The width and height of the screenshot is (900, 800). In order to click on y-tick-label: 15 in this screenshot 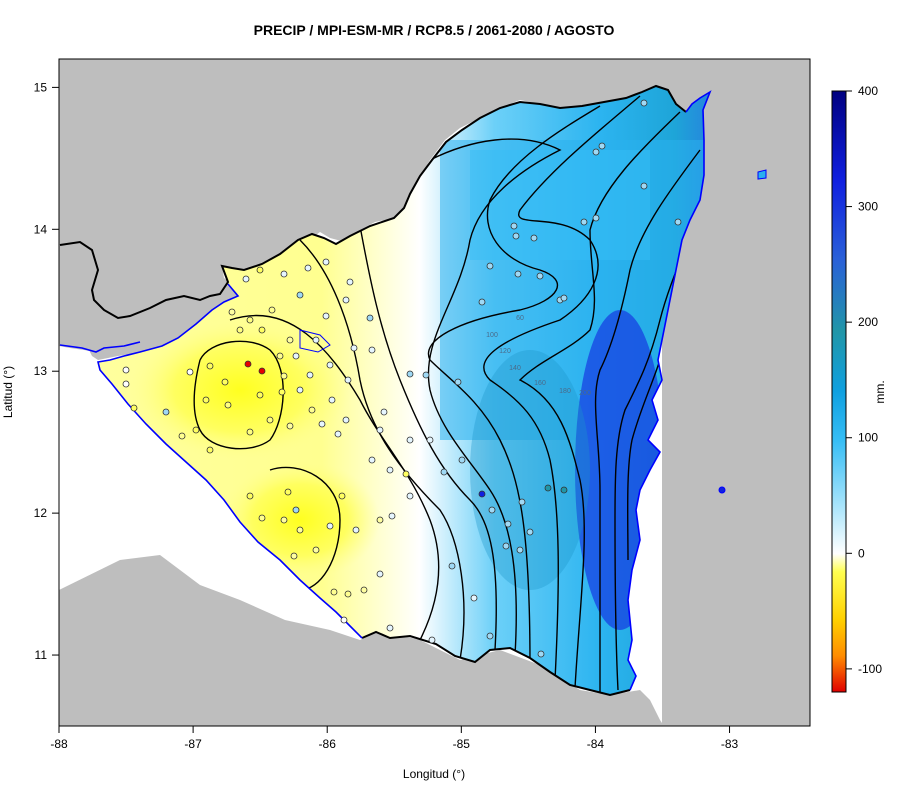, I will do `click(41, 87)`.